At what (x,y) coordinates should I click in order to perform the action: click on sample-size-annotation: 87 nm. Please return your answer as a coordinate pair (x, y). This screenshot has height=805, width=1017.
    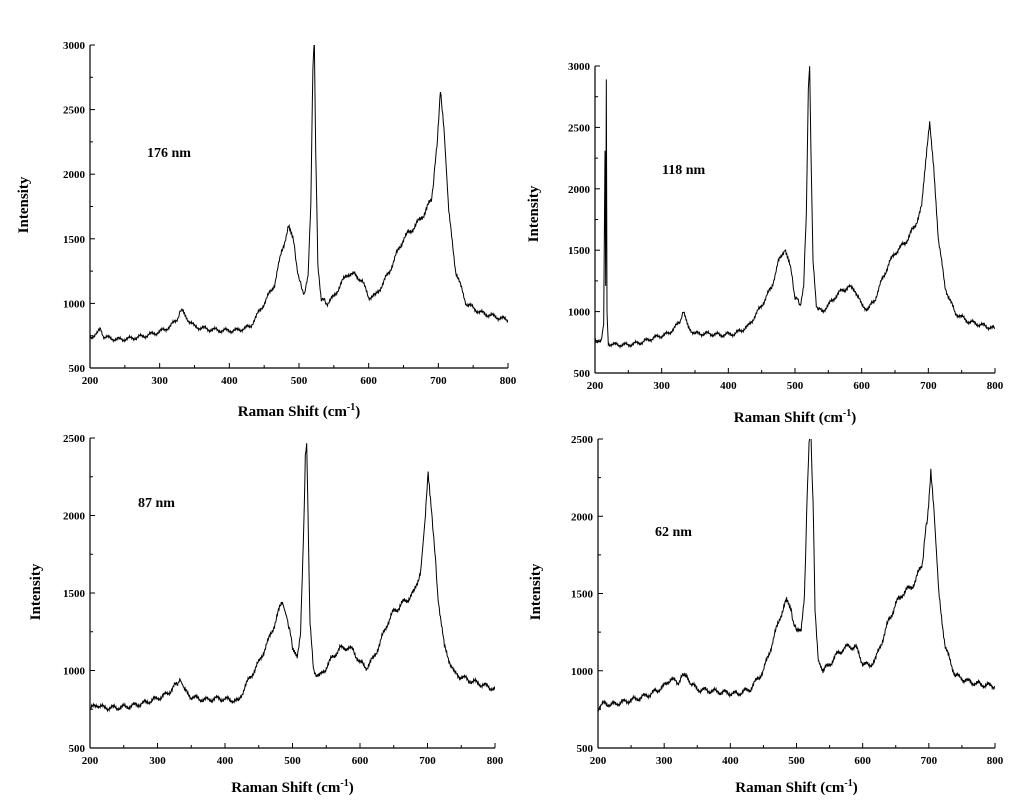
    Looking at the image, I should click on (156, 503).